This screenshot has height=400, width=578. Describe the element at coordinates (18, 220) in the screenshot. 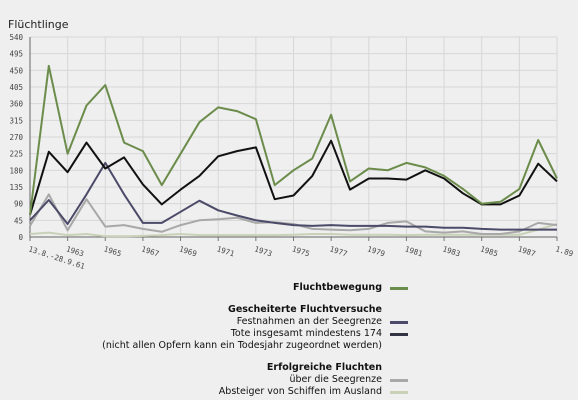

I see `y-tick-label: 45` at that location.